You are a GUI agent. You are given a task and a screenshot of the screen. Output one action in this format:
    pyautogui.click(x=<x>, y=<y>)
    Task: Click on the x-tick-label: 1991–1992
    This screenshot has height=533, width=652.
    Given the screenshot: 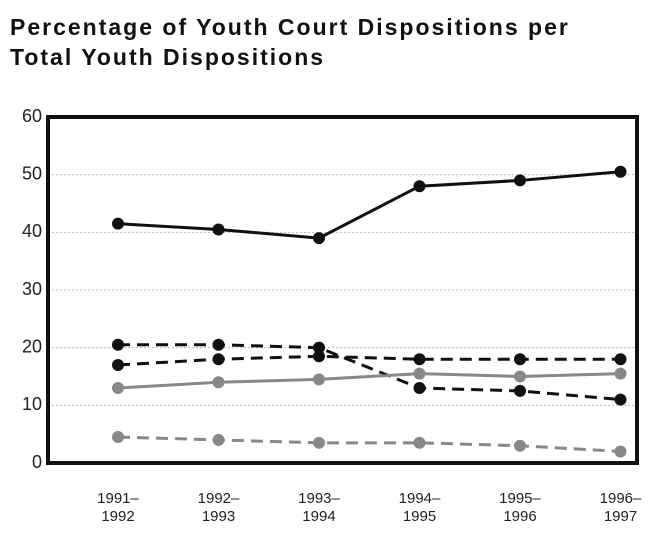 What is the action you would take?
    pyautogui.click(x=118, y=507)
    